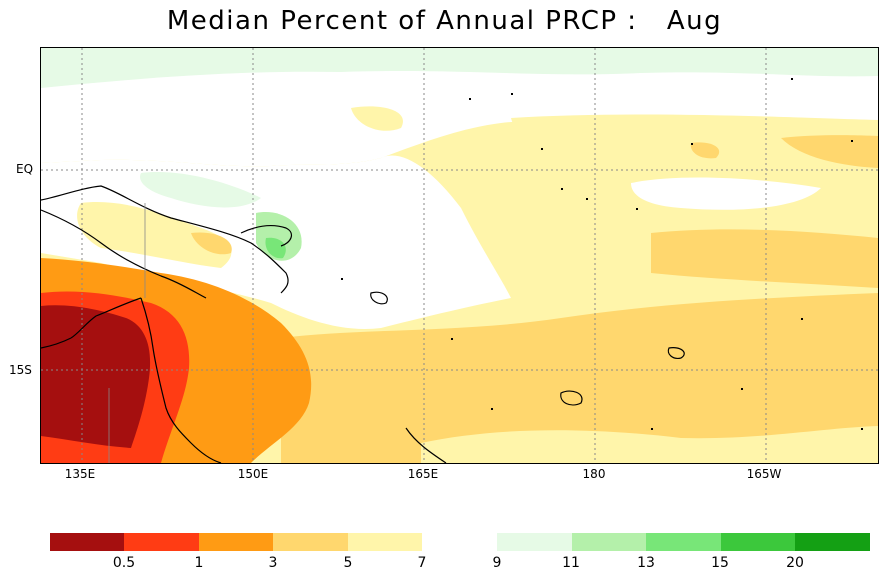  I want to click on colorbar-tick-13: 13, so click(646, 563).